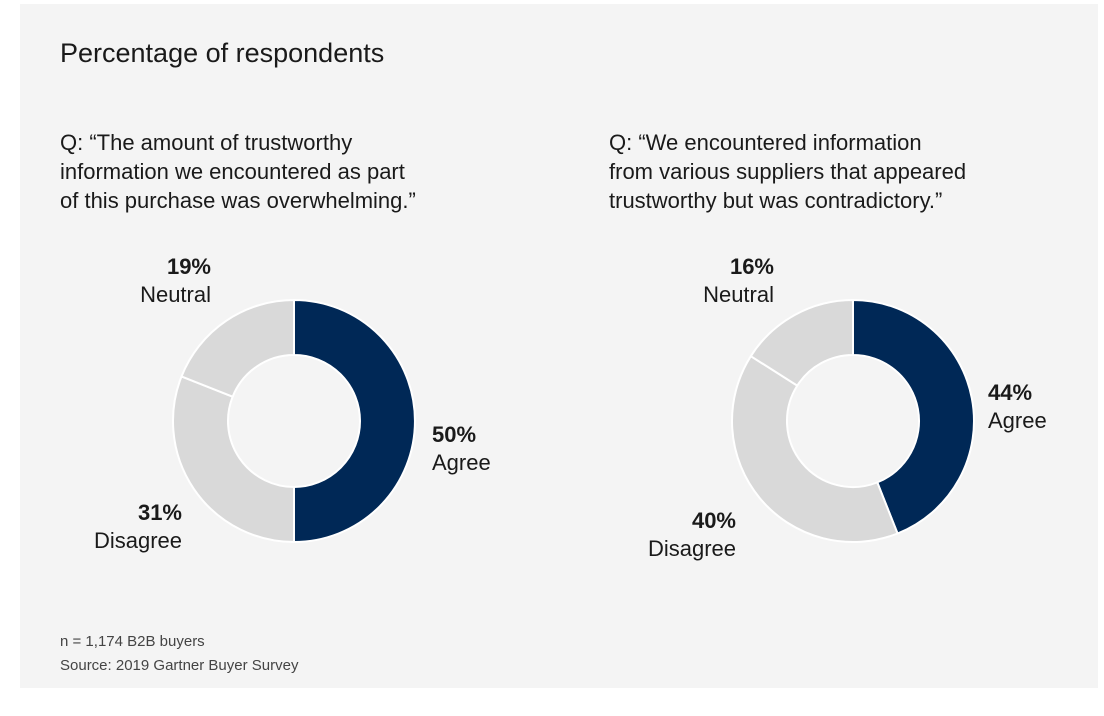 This screenshot has width=1104, height=716. Describe the element at coordinates (175, 294) in the screenshot. I see `label-neutral-1-name: Neutral` at that location.